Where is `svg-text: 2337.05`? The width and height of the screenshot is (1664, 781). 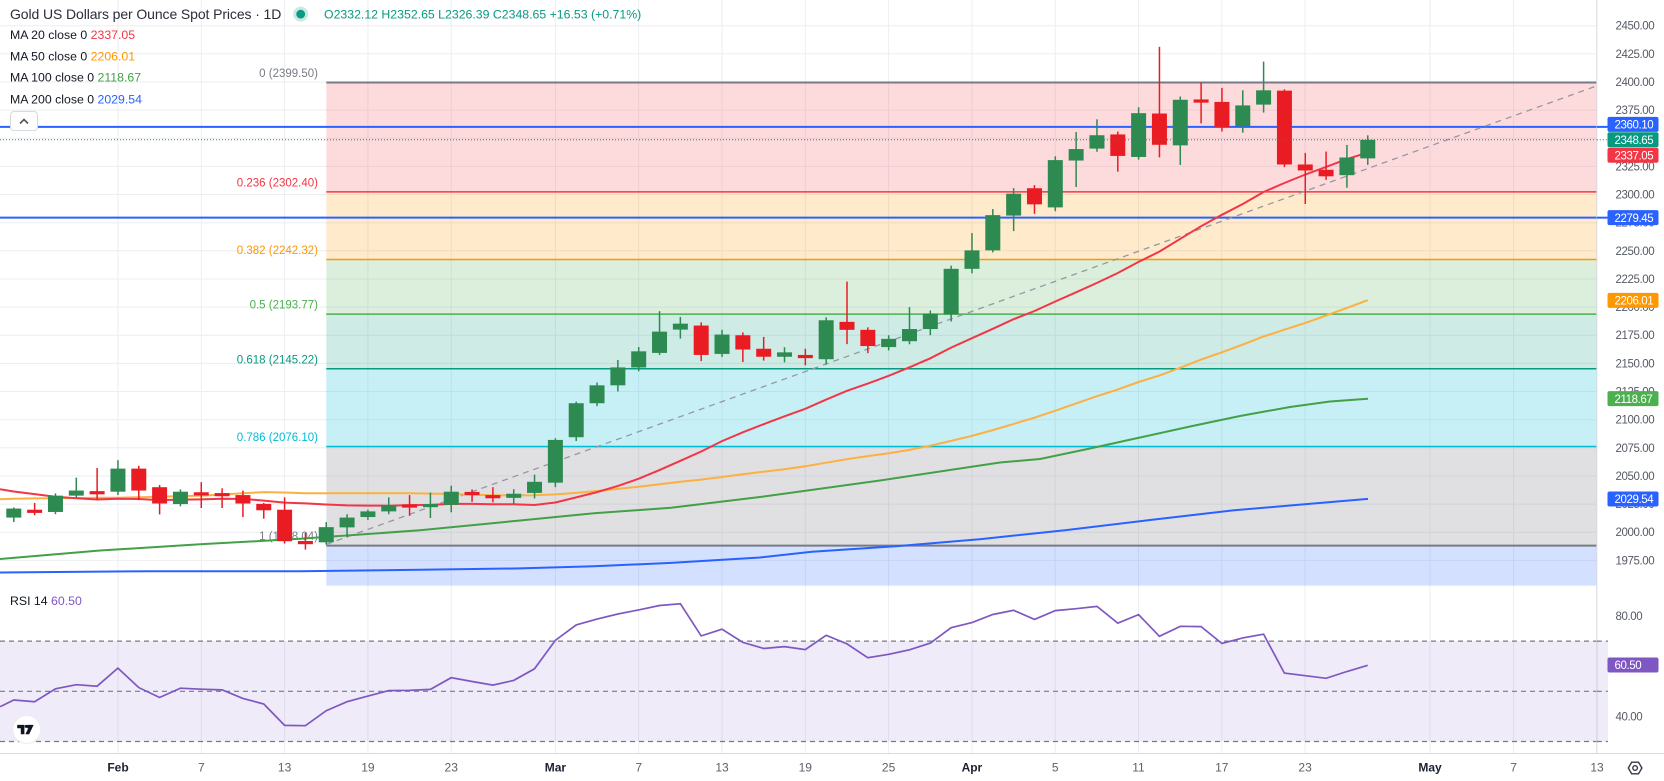
svg-text: 2337.05 is located at coordinates (1634, 156).